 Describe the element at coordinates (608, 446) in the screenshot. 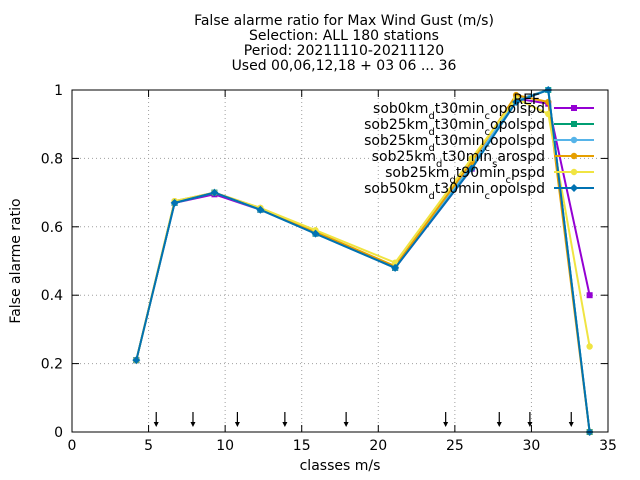

I see `x-tick-label: 35` at that location.